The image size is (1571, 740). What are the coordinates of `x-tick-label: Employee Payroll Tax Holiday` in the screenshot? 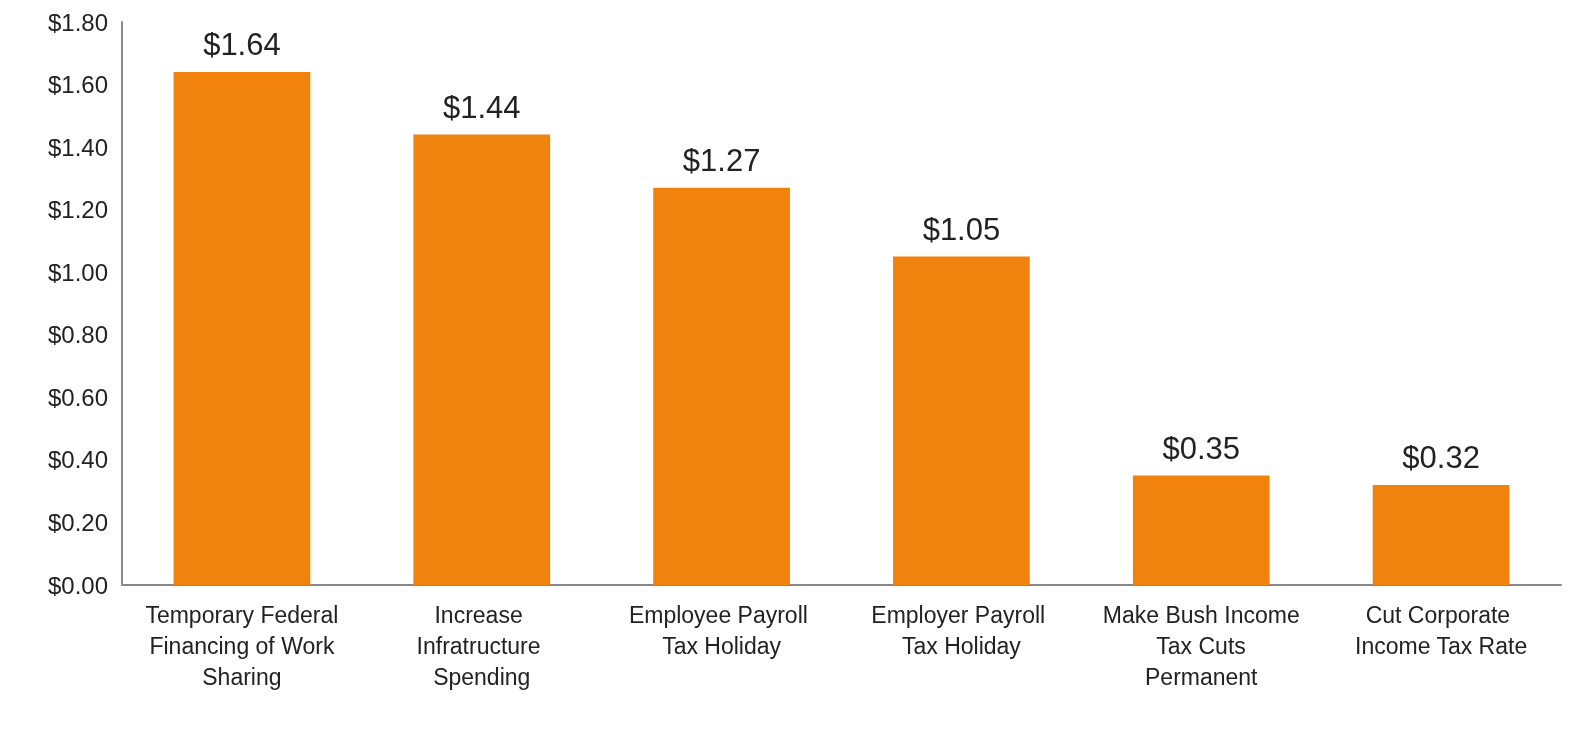 It's located at (721, 630).